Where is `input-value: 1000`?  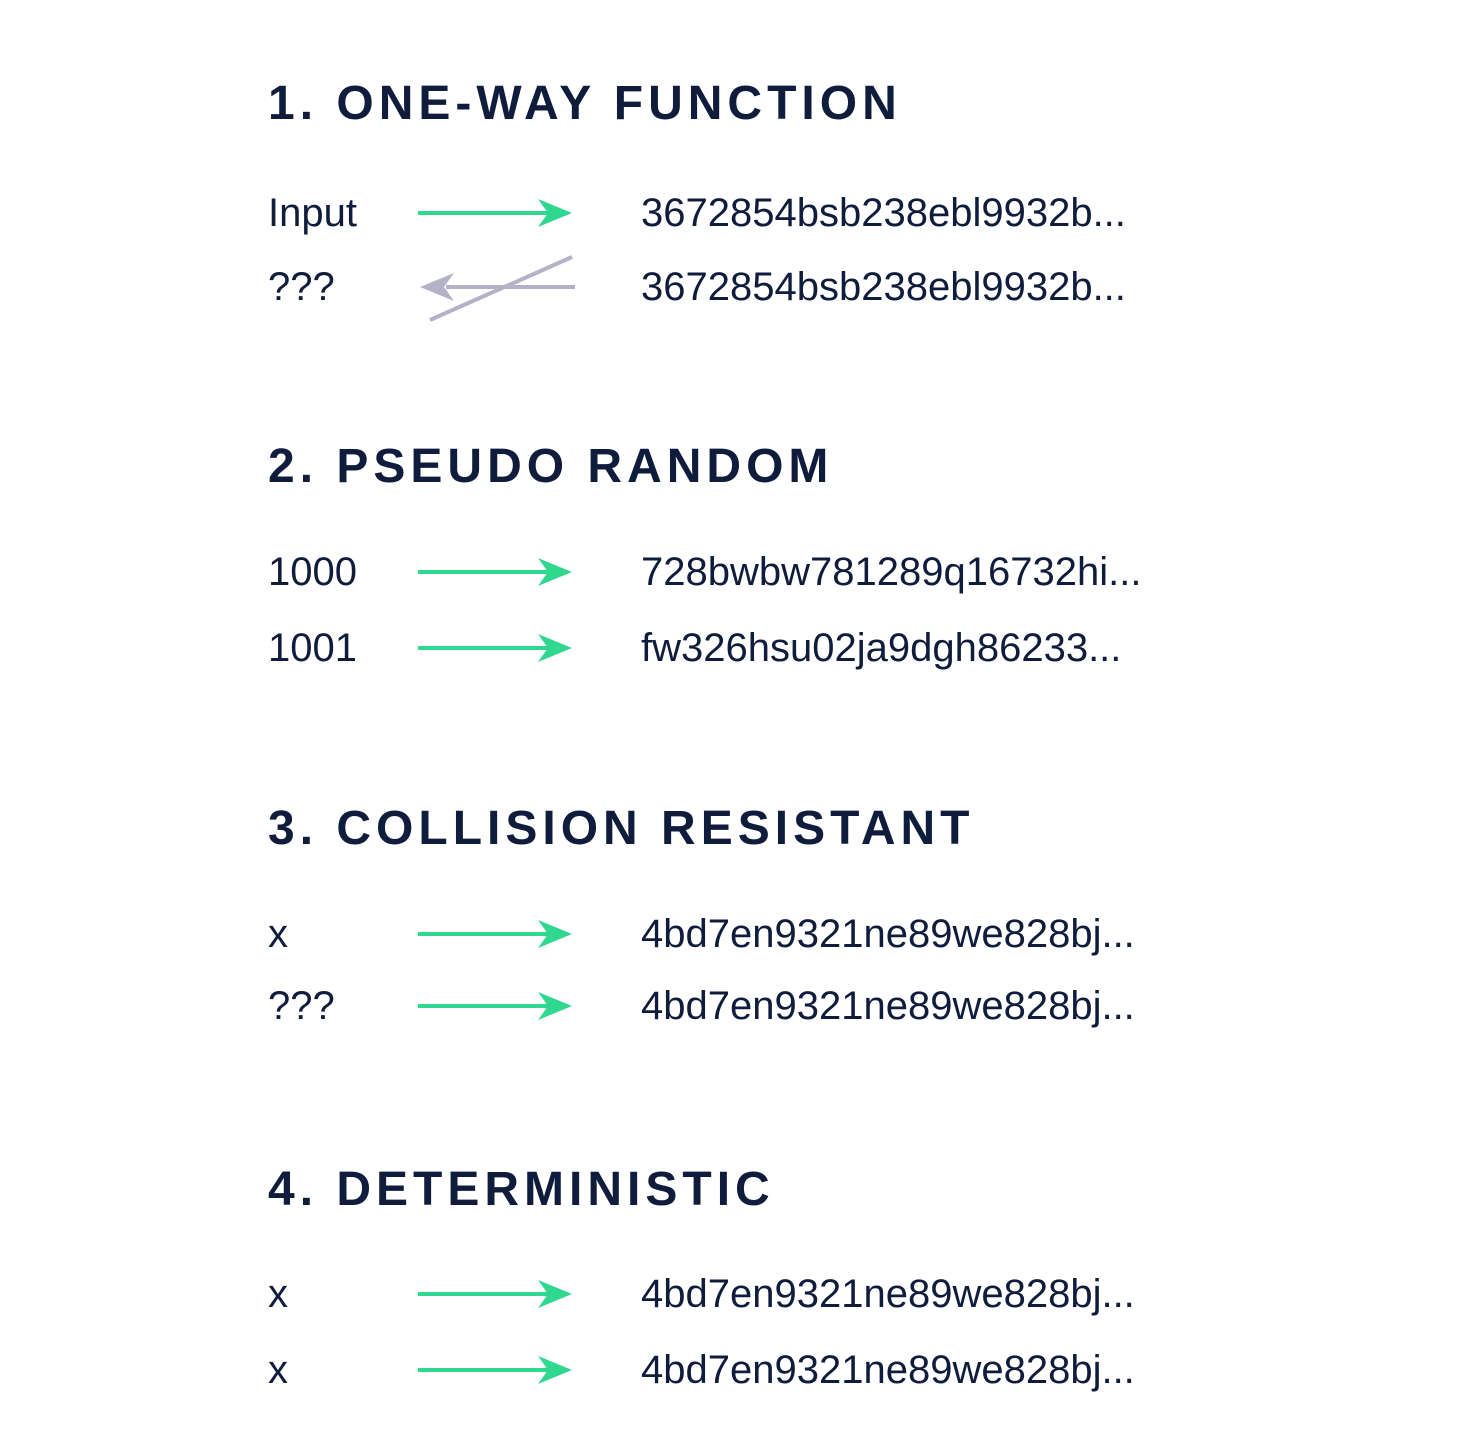
input-value: 1000 is located at coordinates (312, 572).